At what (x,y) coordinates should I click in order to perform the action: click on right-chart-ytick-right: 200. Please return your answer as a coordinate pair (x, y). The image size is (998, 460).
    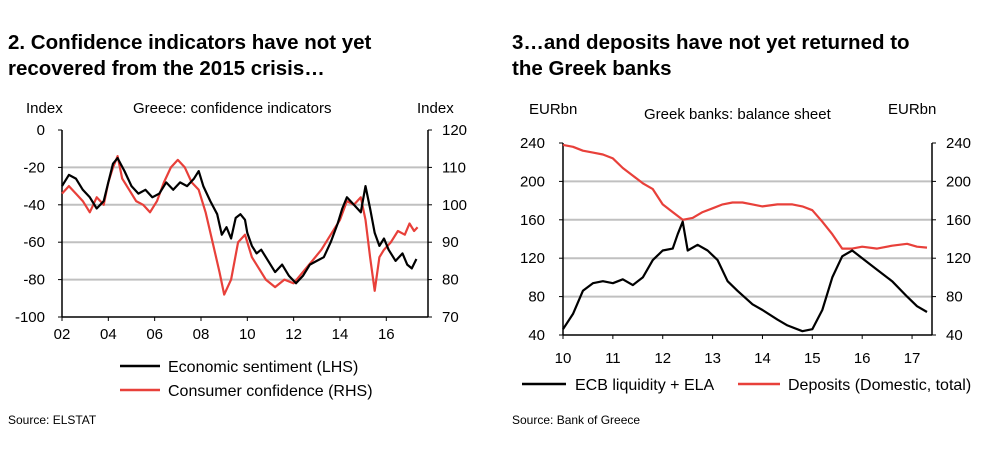
    Looking at the image, I should click on (958, 181).